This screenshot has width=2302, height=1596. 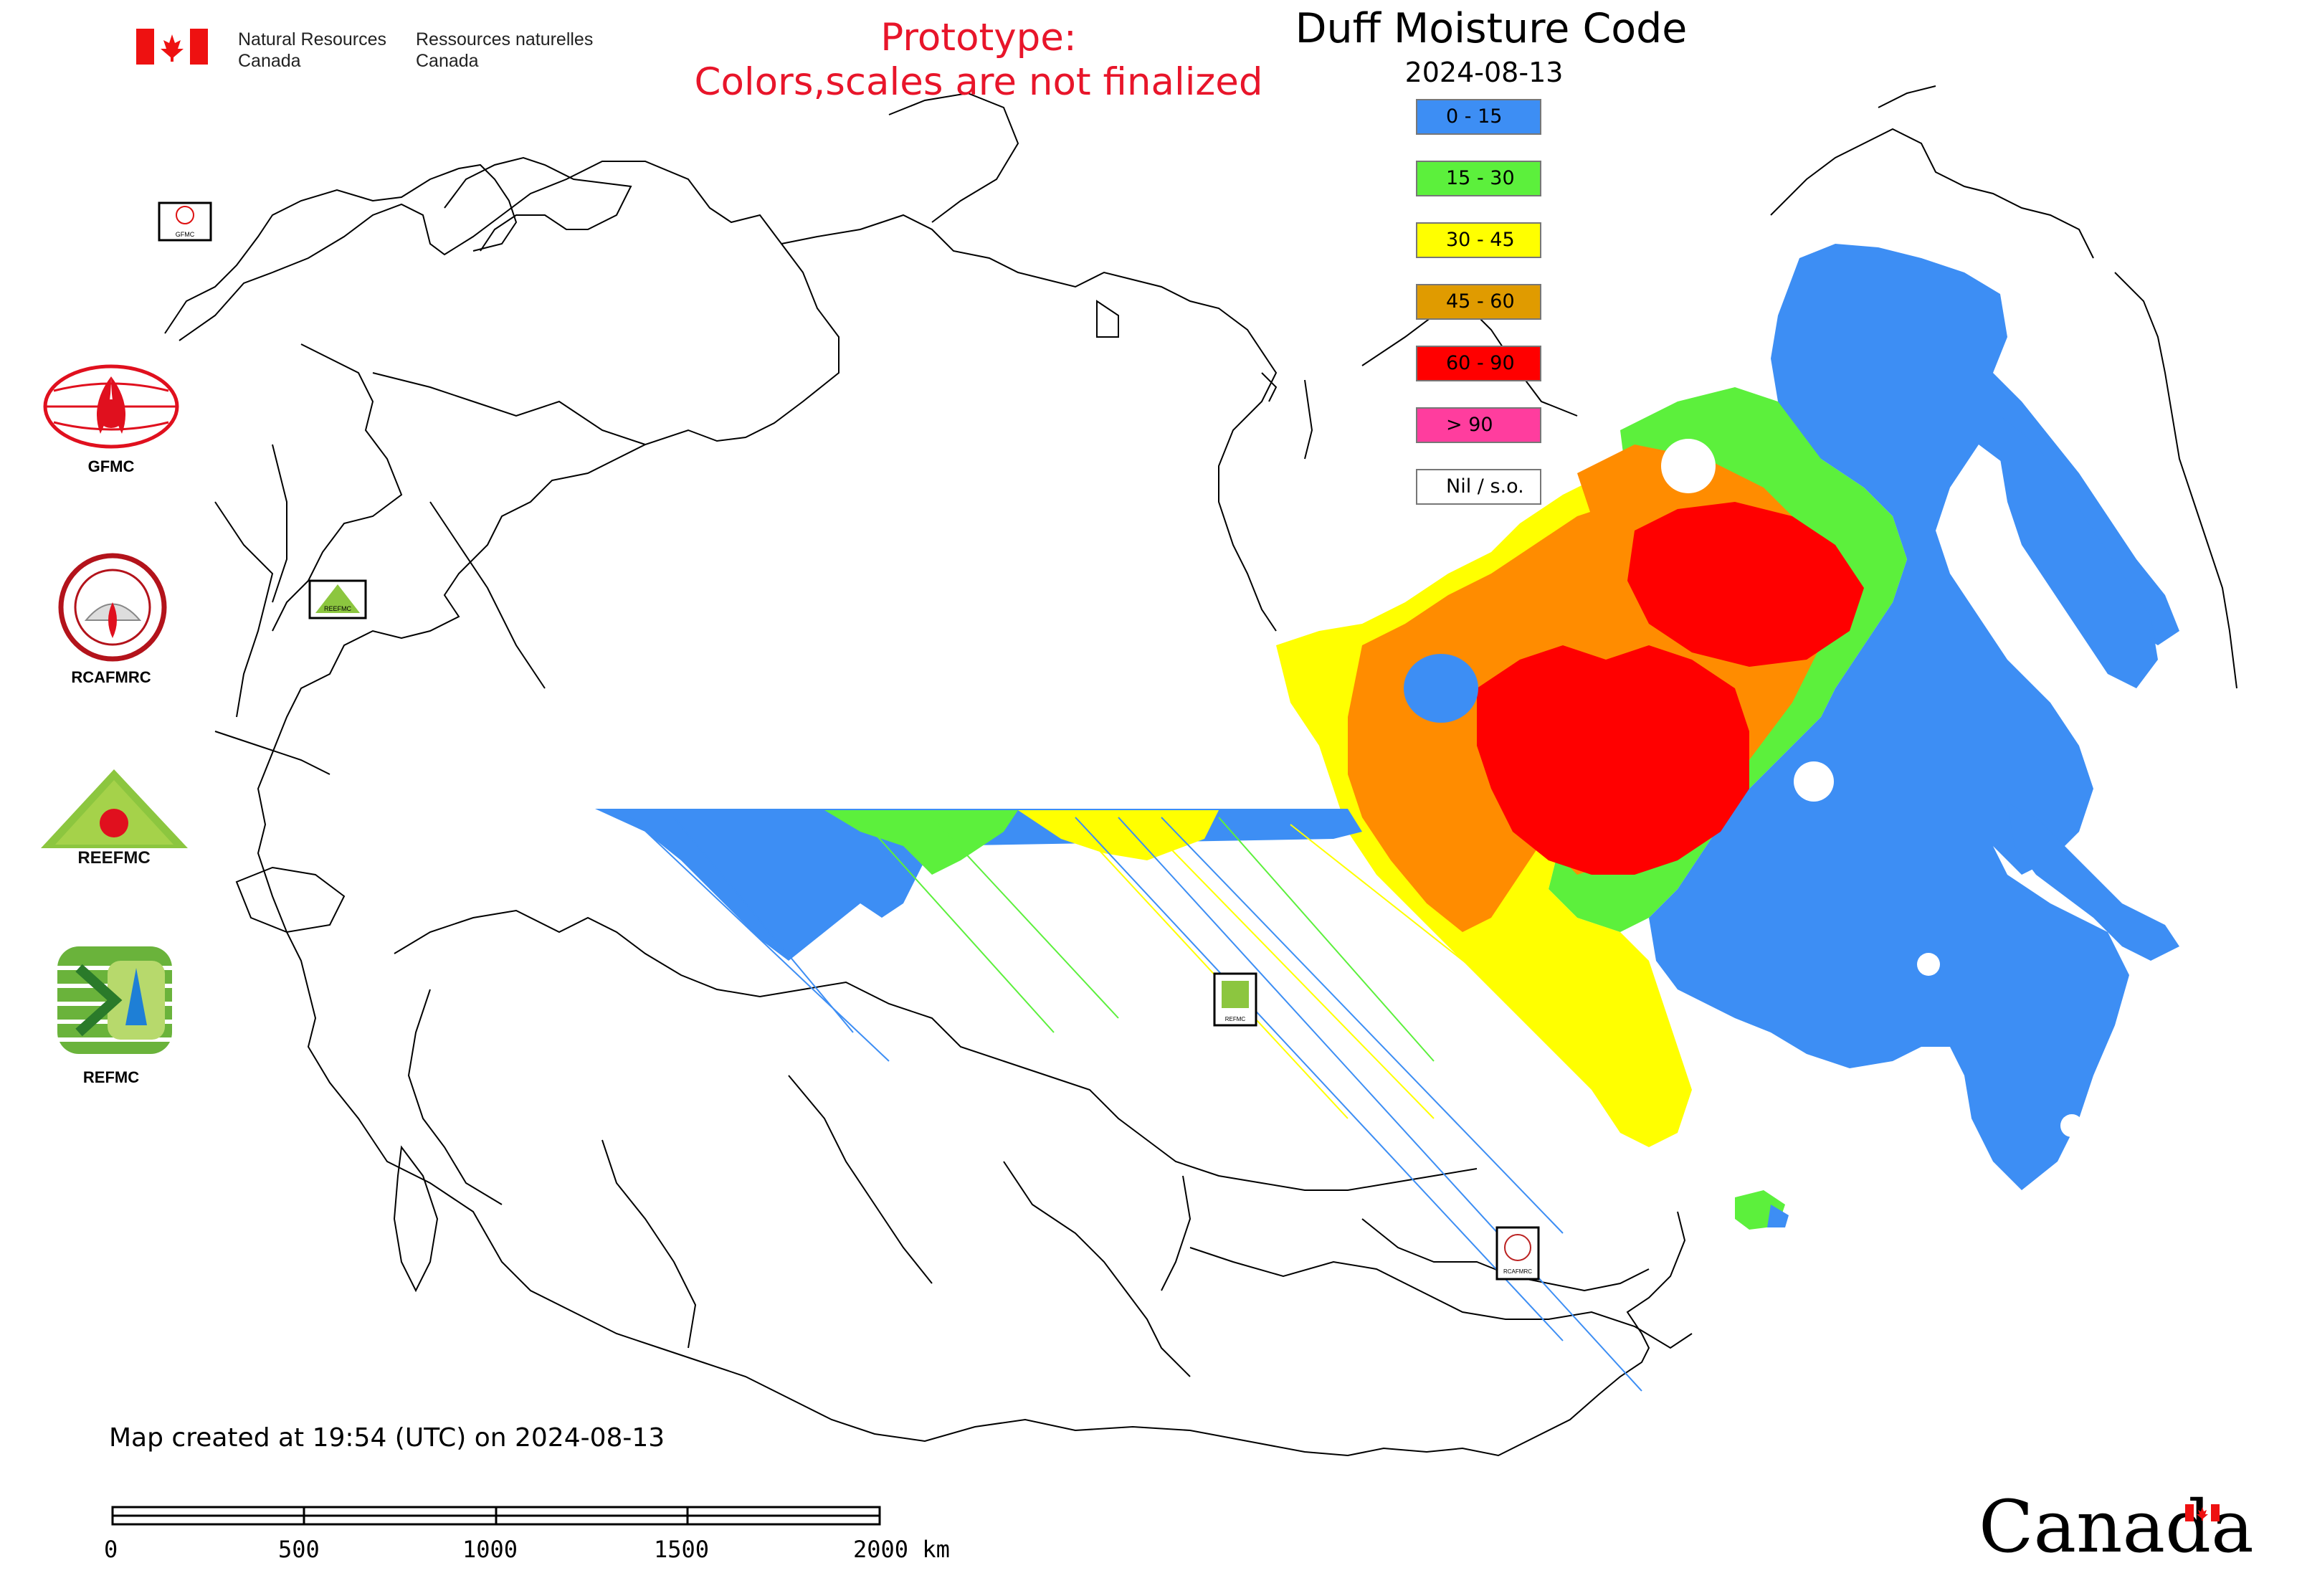 I want to click on scale-bar, so click(x=496, y=1516).